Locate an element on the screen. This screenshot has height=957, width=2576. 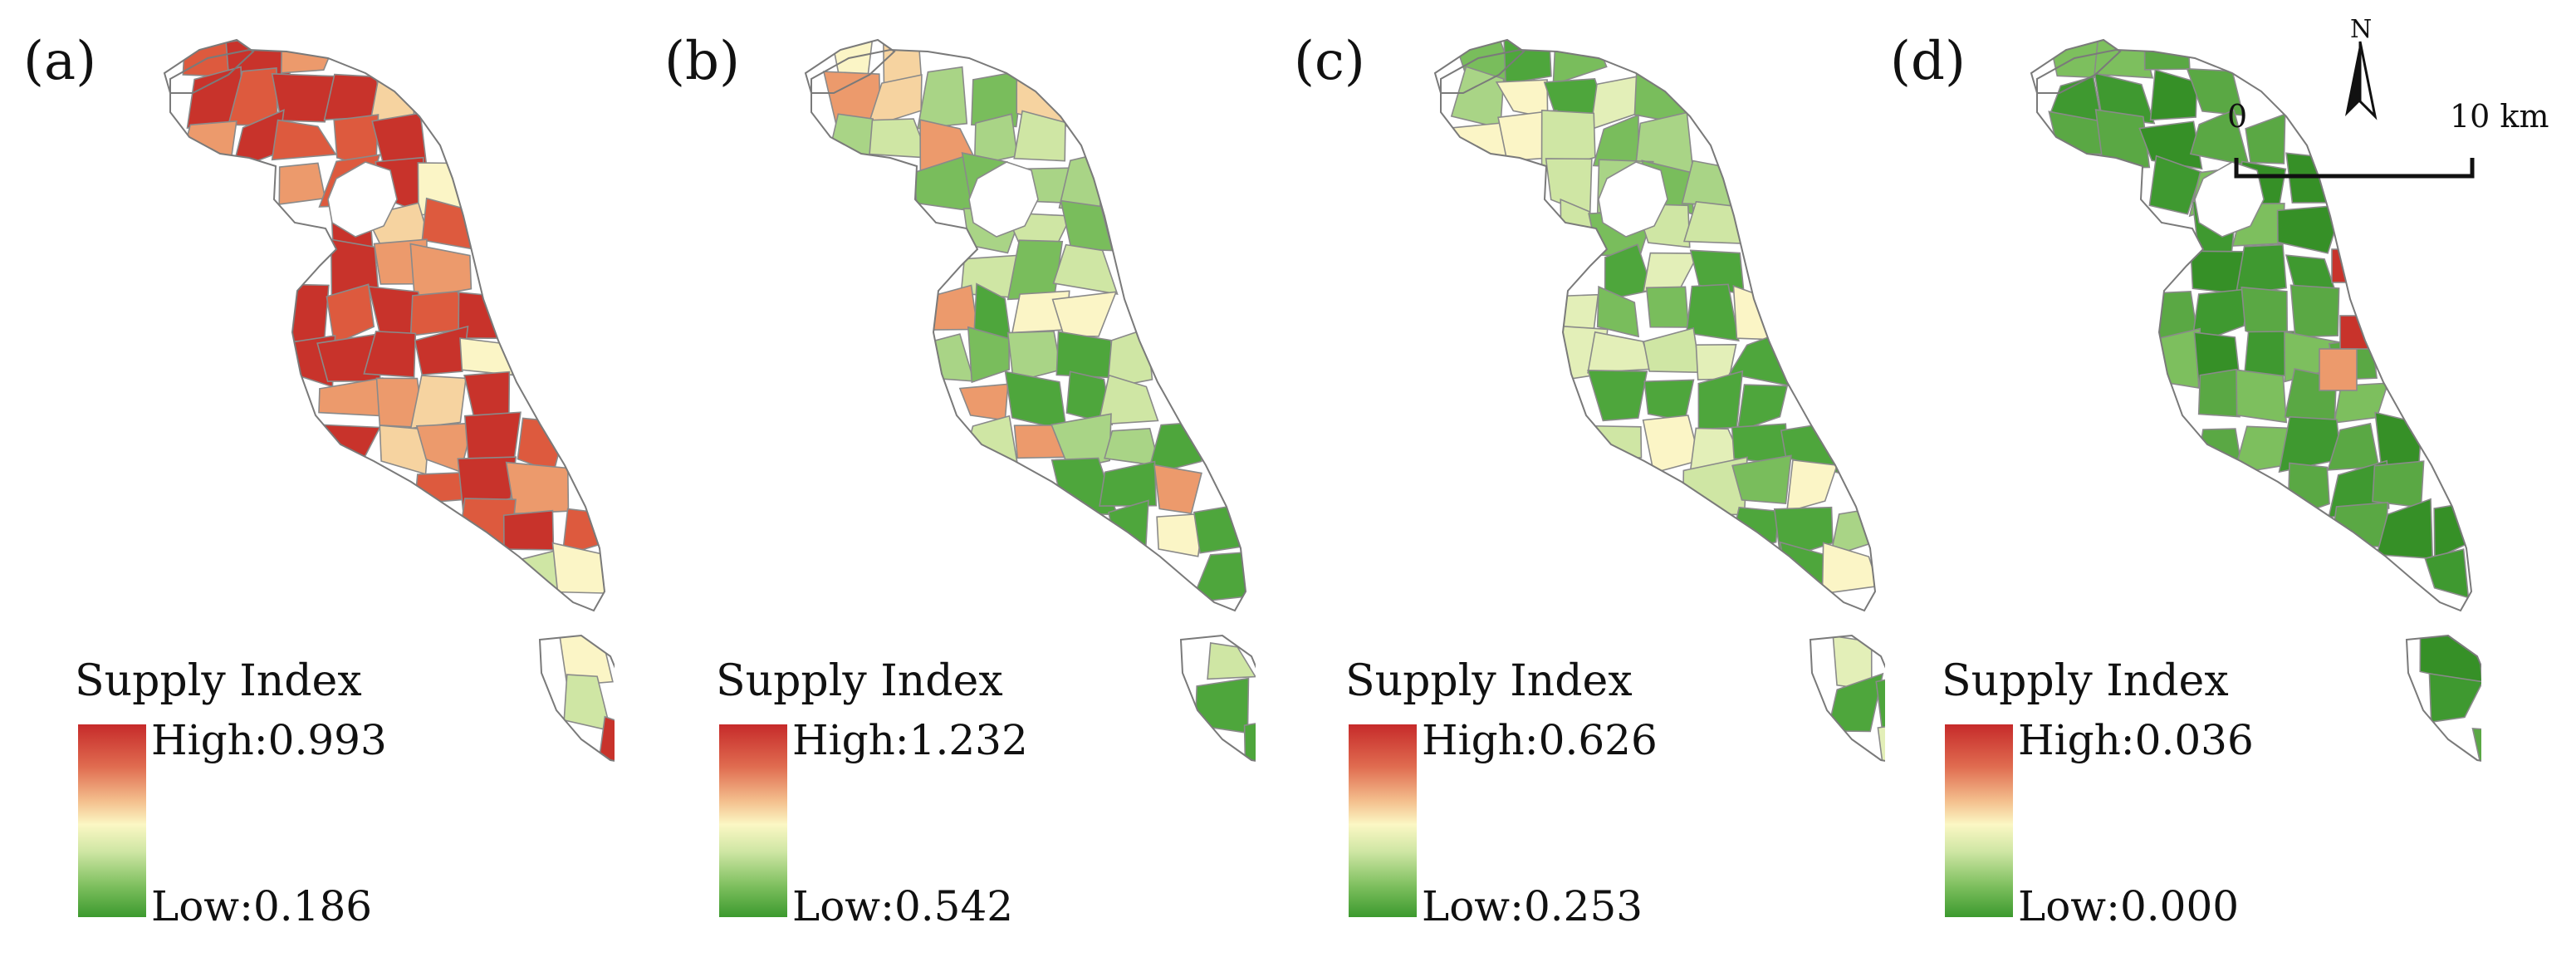
legend-title-c: Supply Index is located at coordinates (1489, 681).